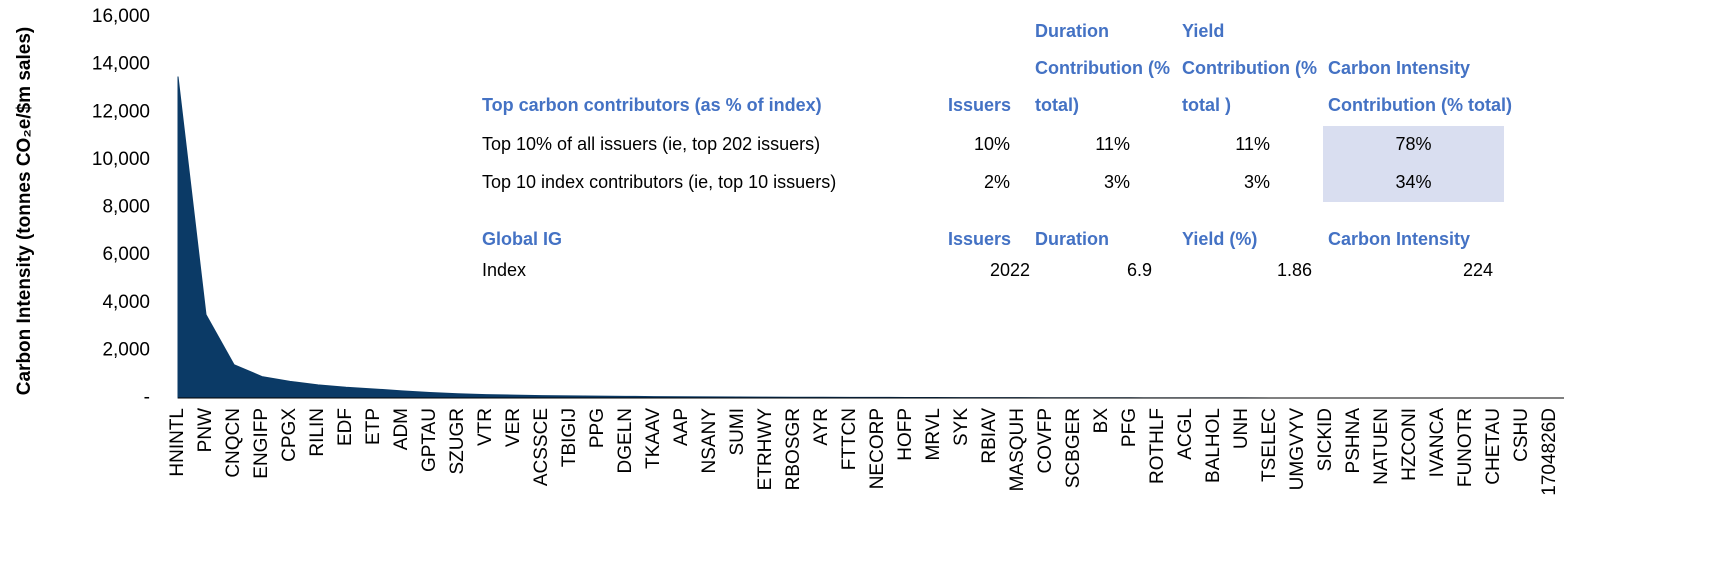 The image size is (1720, 578). What do you see at coordinates (1521, 435) in the screenshot?
I see `x-tick-label: CSHU` at bounding box center [1521, 435].